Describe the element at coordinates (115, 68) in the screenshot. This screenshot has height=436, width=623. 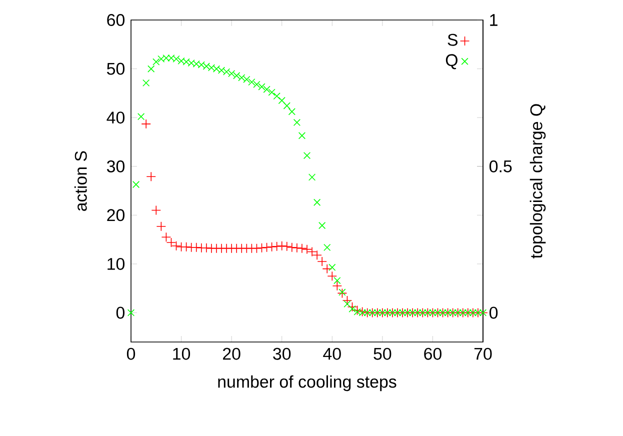
I see `y-tick-label: 50` at that location.